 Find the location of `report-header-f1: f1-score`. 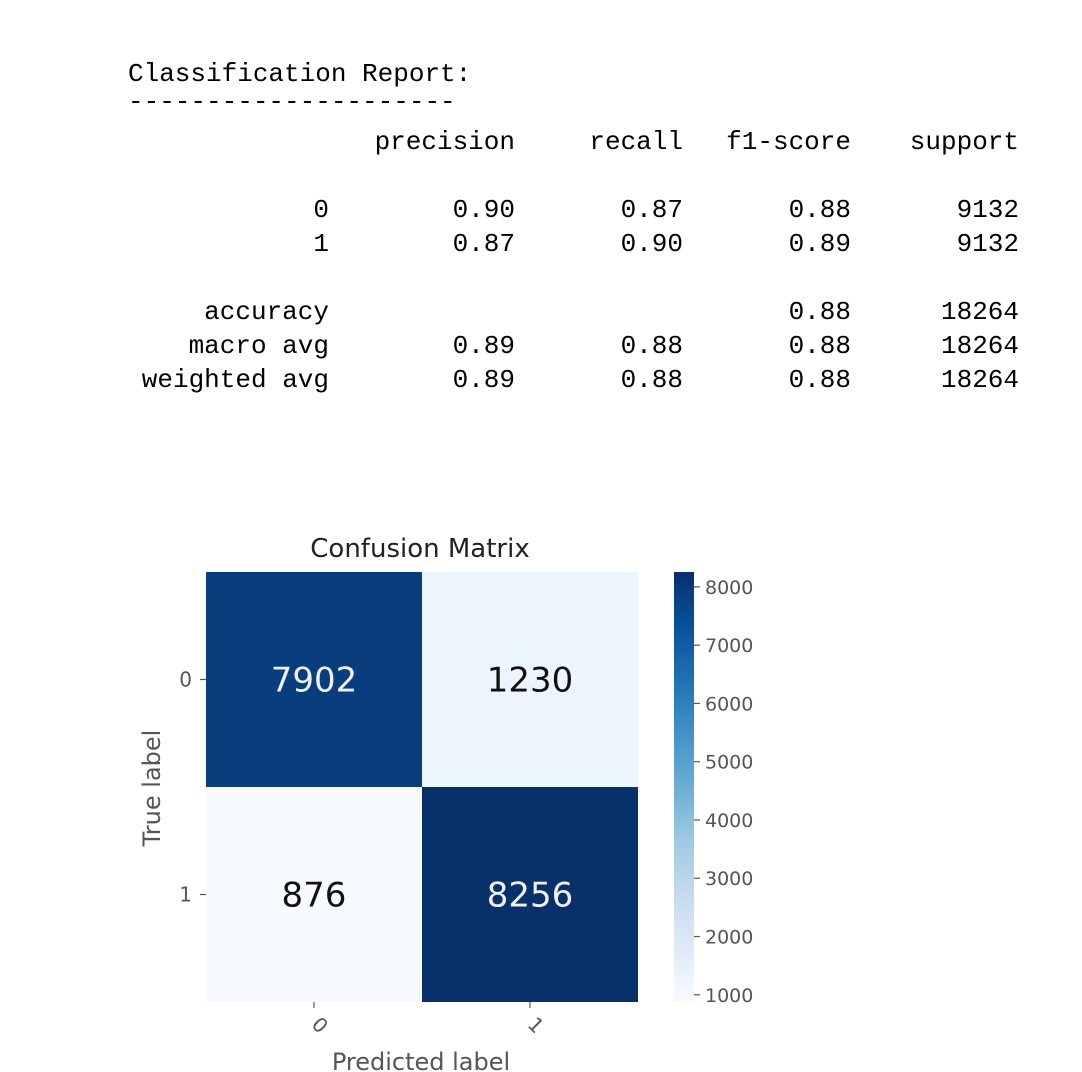

report-header-f1: f1-score is located at coordinates (788, 142).